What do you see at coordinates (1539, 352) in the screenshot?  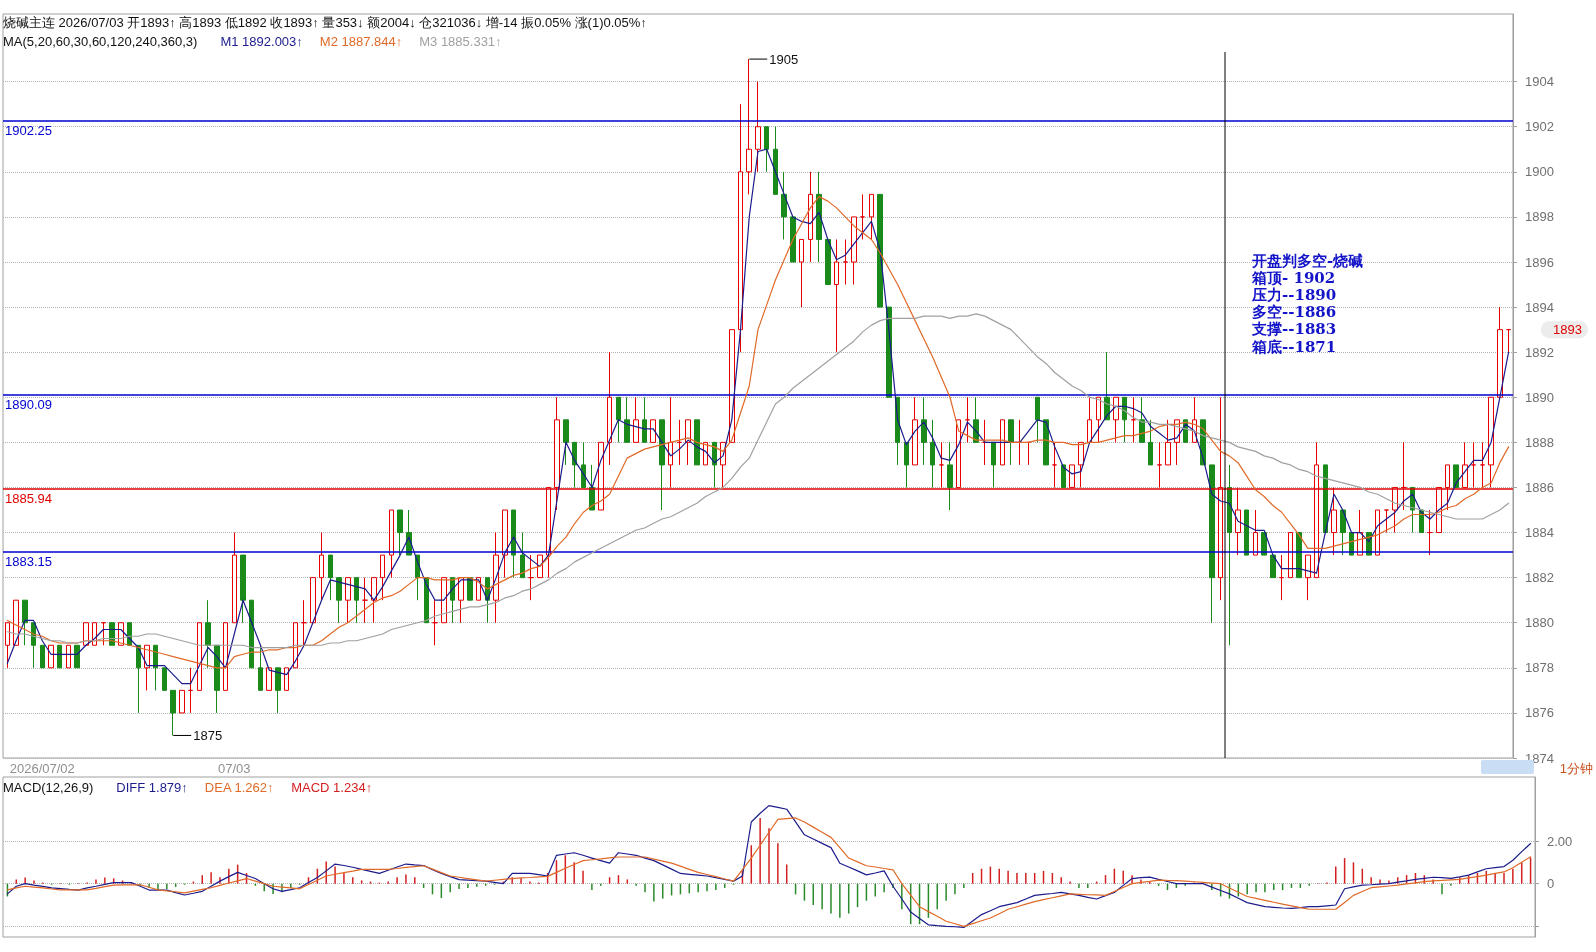 I see `y-tick-label: 1892` at bounding box center [1539, 352].